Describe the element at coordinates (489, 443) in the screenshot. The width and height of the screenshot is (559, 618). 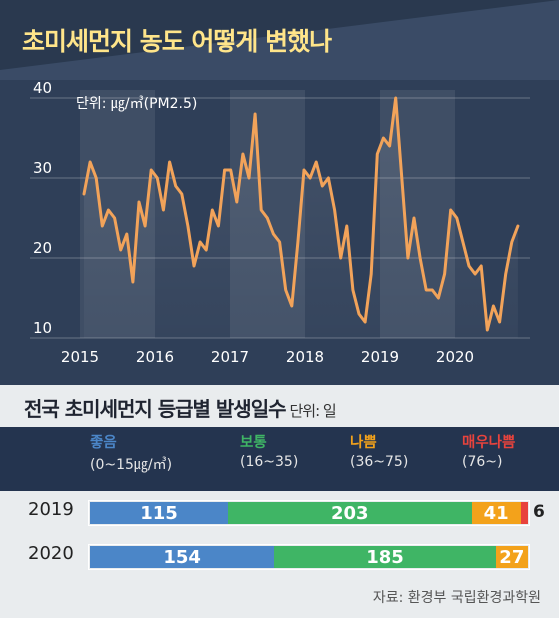
I see `legend-verybad-label: 매우나쁨` at that location.